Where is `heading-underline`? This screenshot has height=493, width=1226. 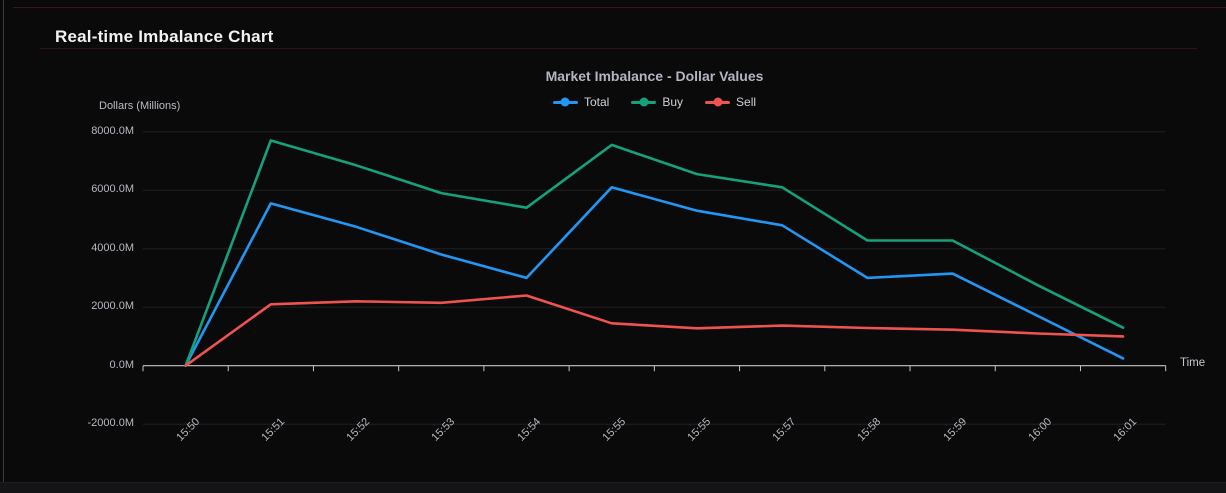
heading-underline is located at coordinates (618, 48).